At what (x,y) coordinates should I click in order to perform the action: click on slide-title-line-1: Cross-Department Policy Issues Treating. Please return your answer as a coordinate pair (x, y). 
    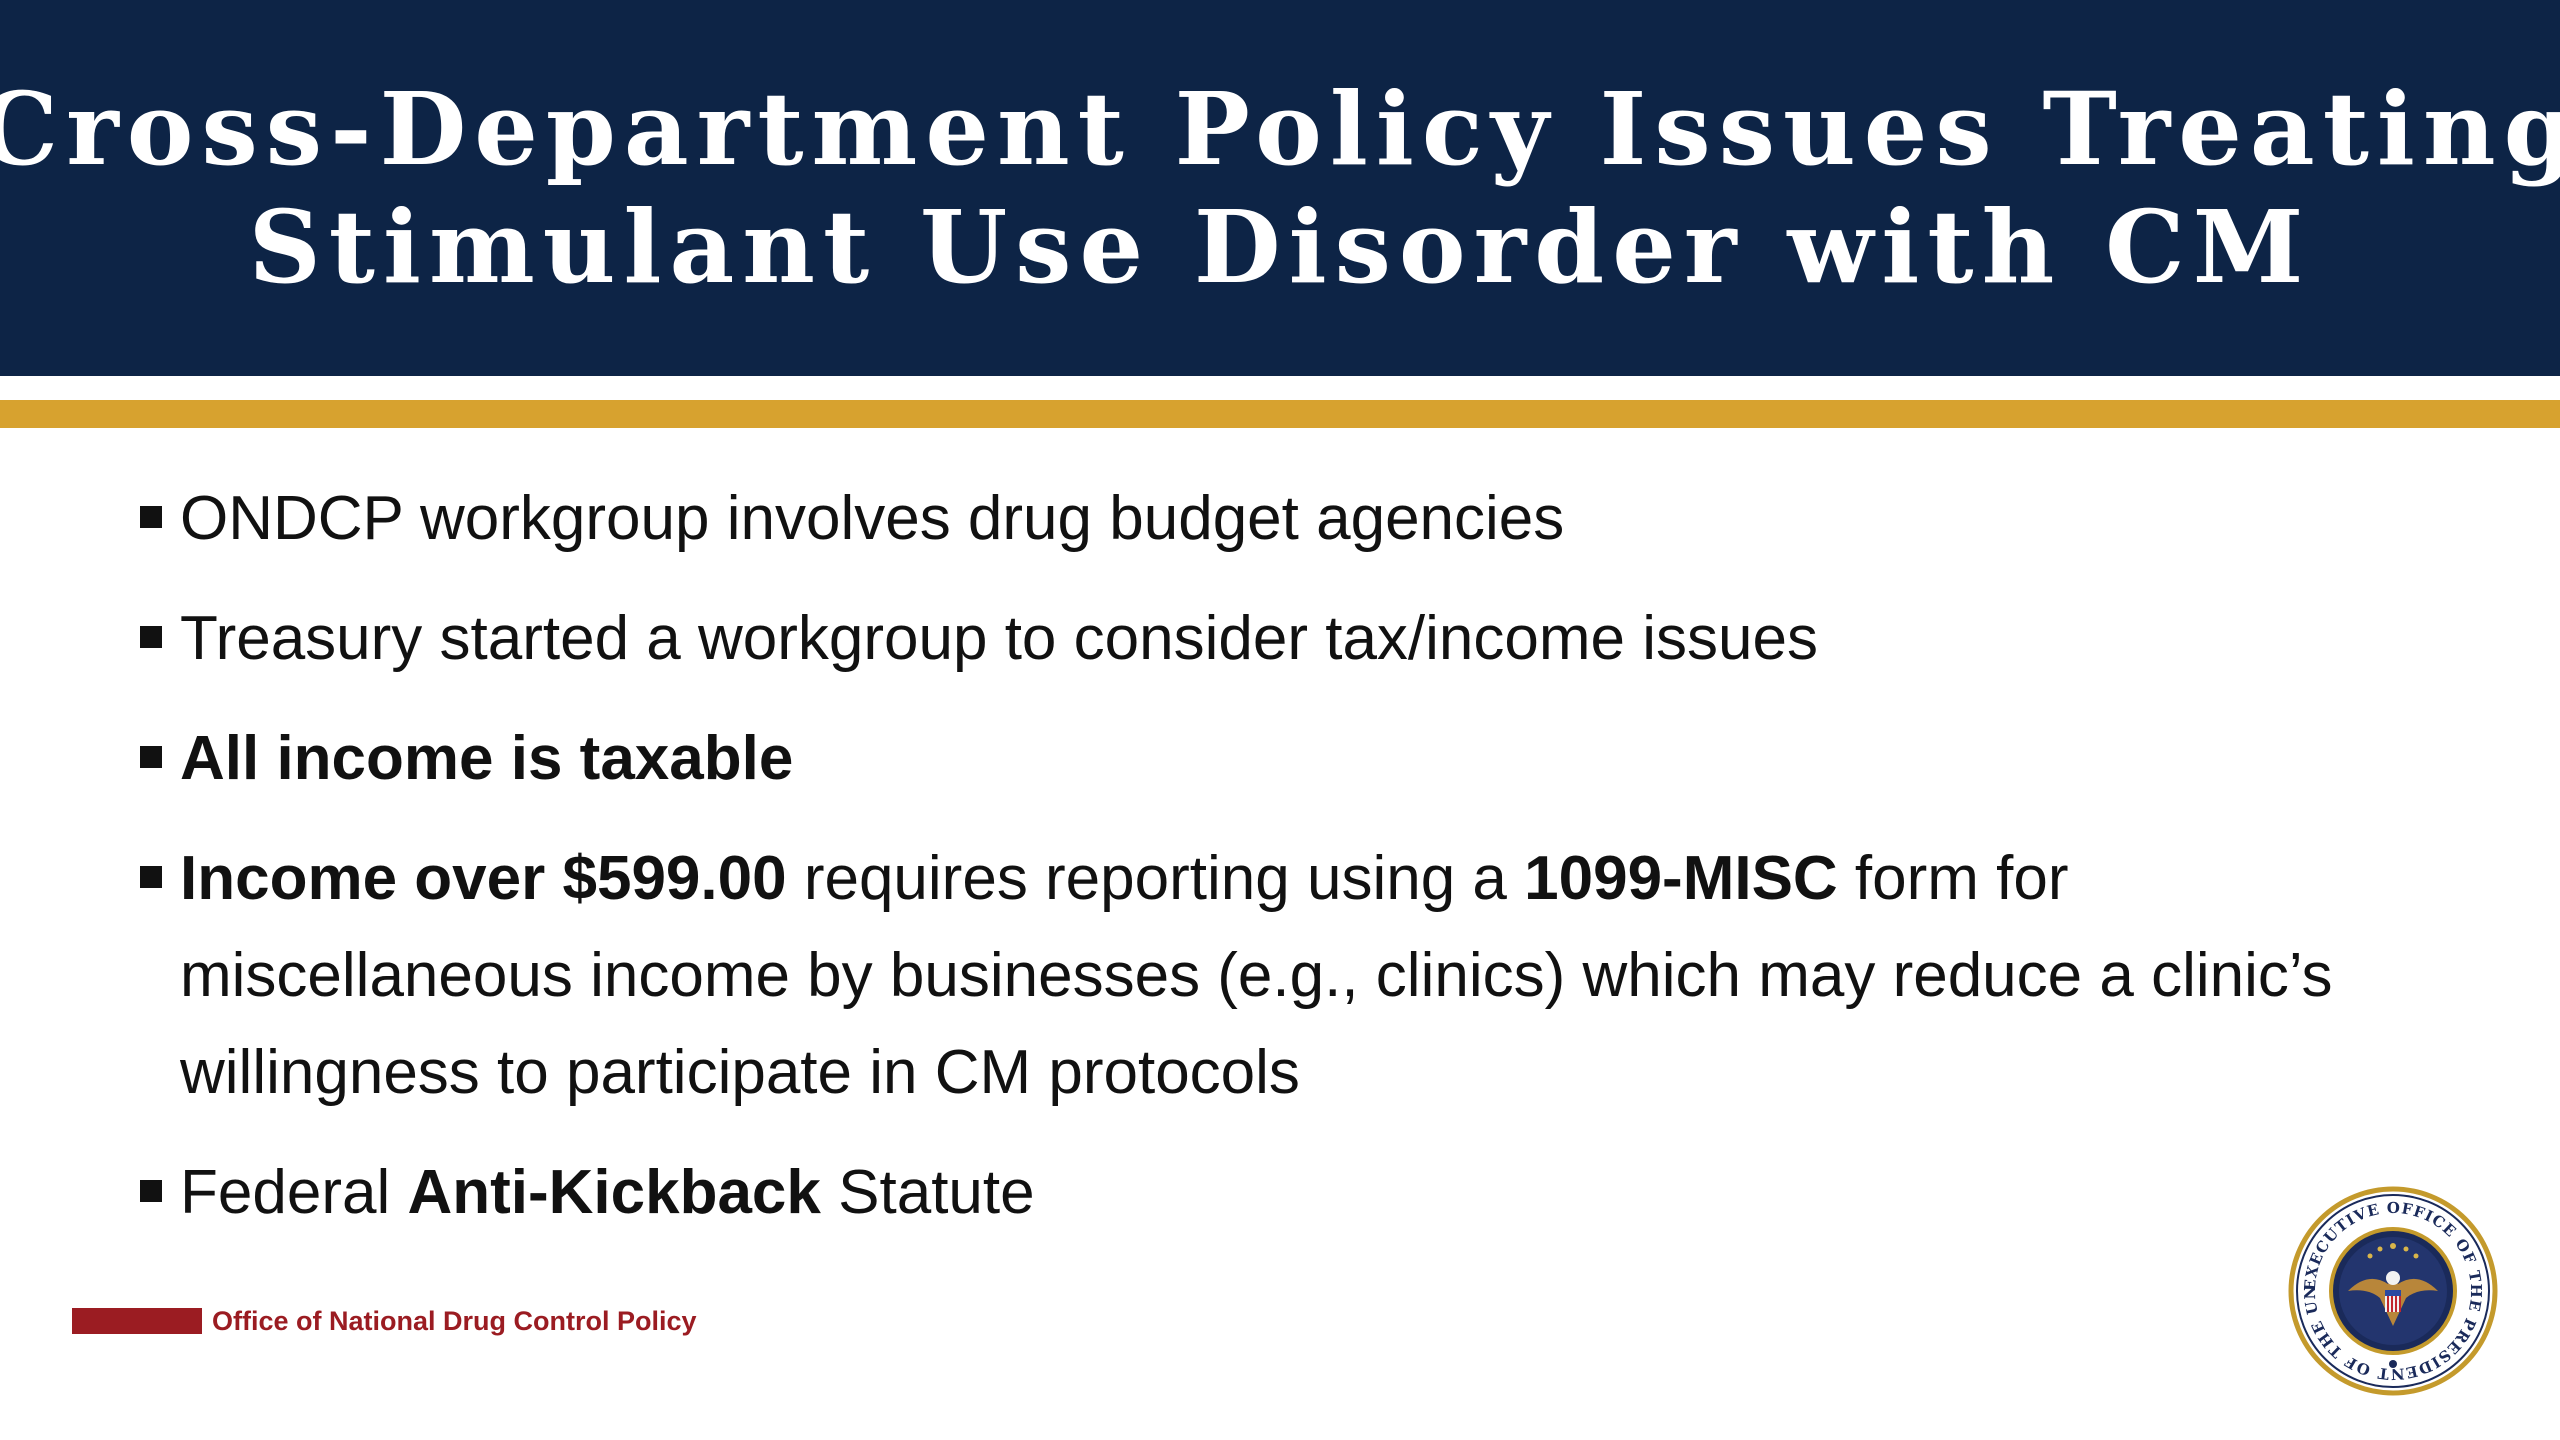
    Looking at the image, I should click on (1280, 129).